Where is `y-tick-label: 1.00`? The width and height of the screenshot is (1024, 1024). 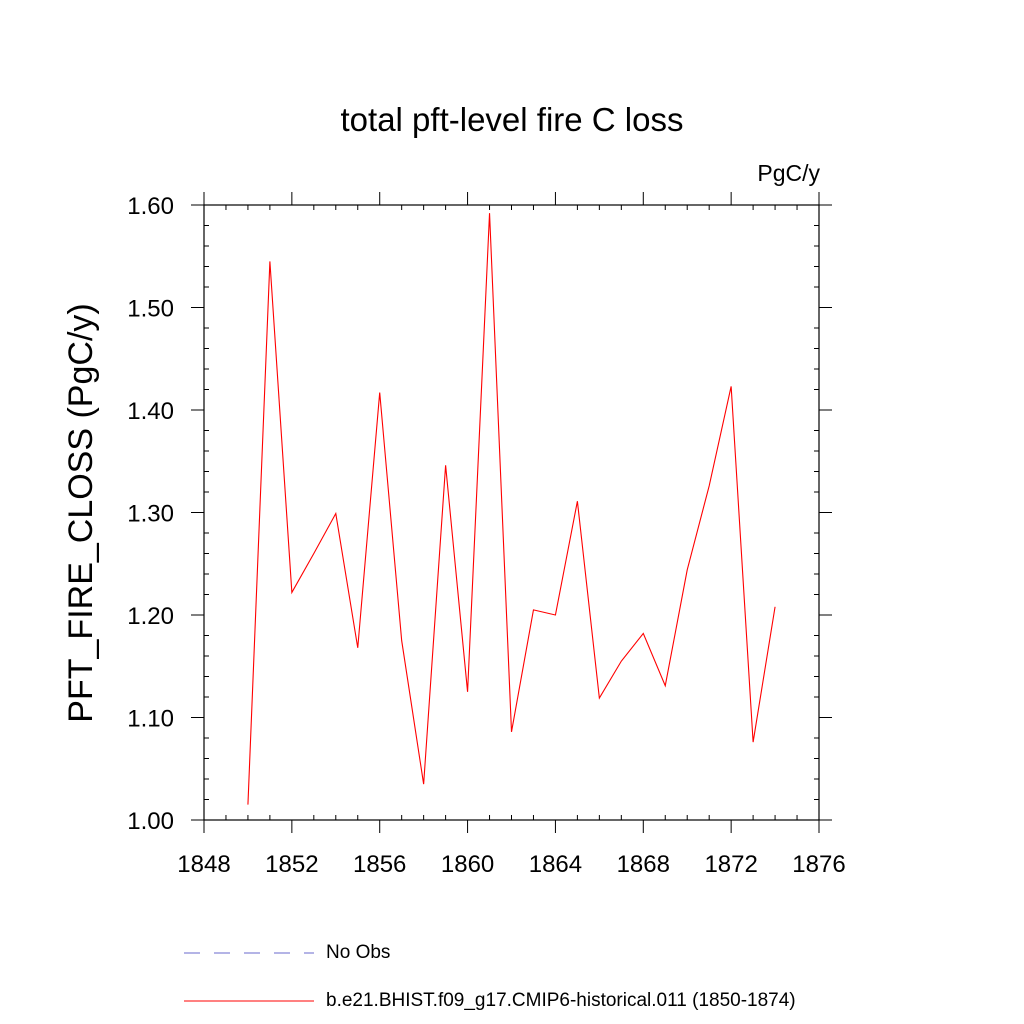 y-tick-label: 1.00 is located at coordinates (150, 821).